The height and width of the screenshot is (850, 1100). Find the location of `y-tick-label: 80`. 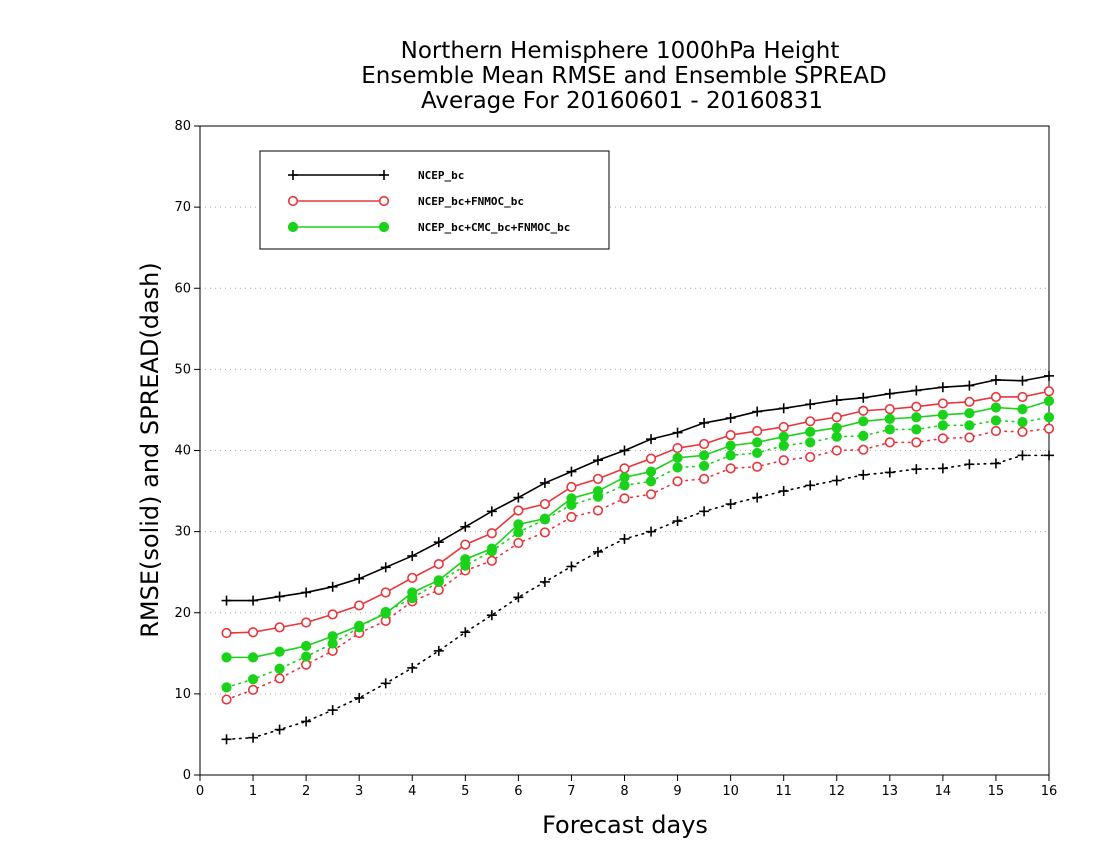

y-tick-label: 80 is located at coordinates (182, 126).